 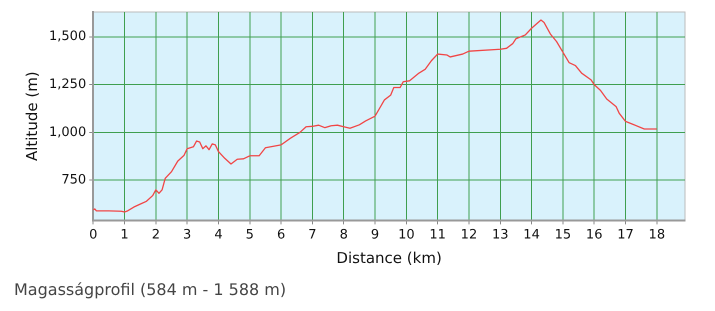 What do you see at coordinates (31, 116) in the screenshot?
I see `y-axis-title: Altitude (m)` at bounding box center [31, 116].